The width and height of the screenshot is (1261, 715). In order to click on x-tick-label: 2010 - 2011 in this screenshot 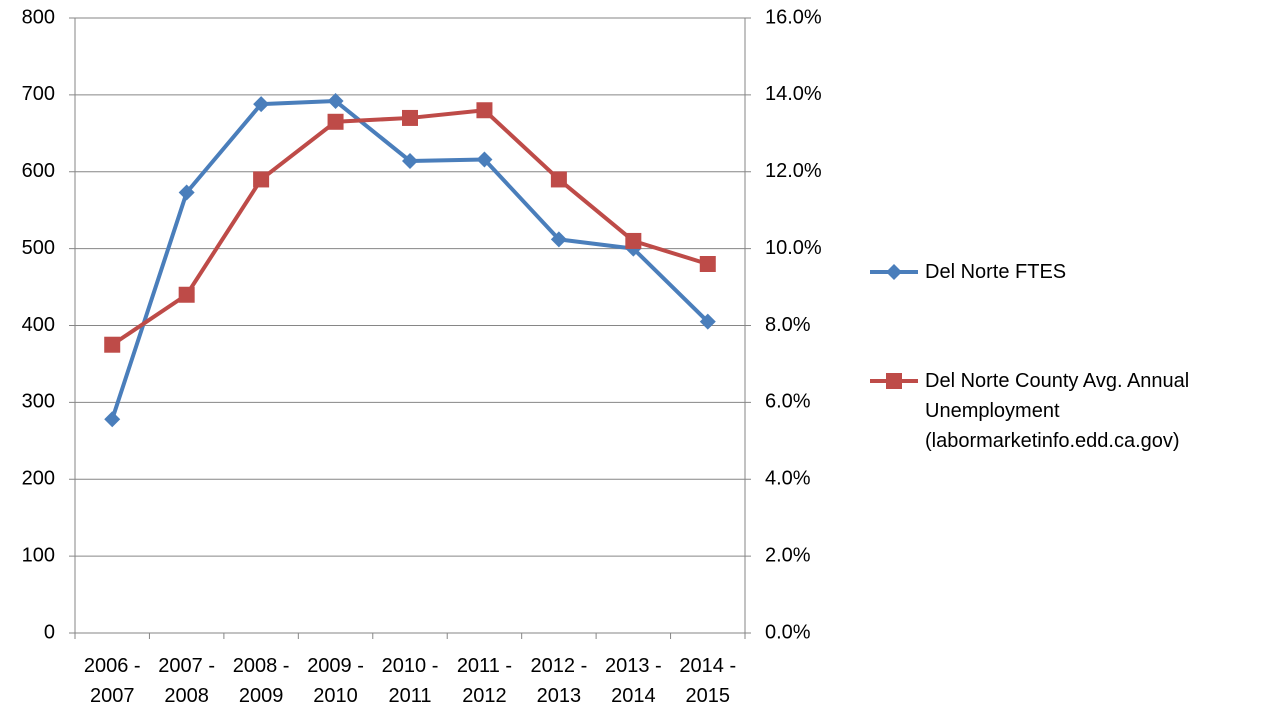, I will do `click(410, 681)`.